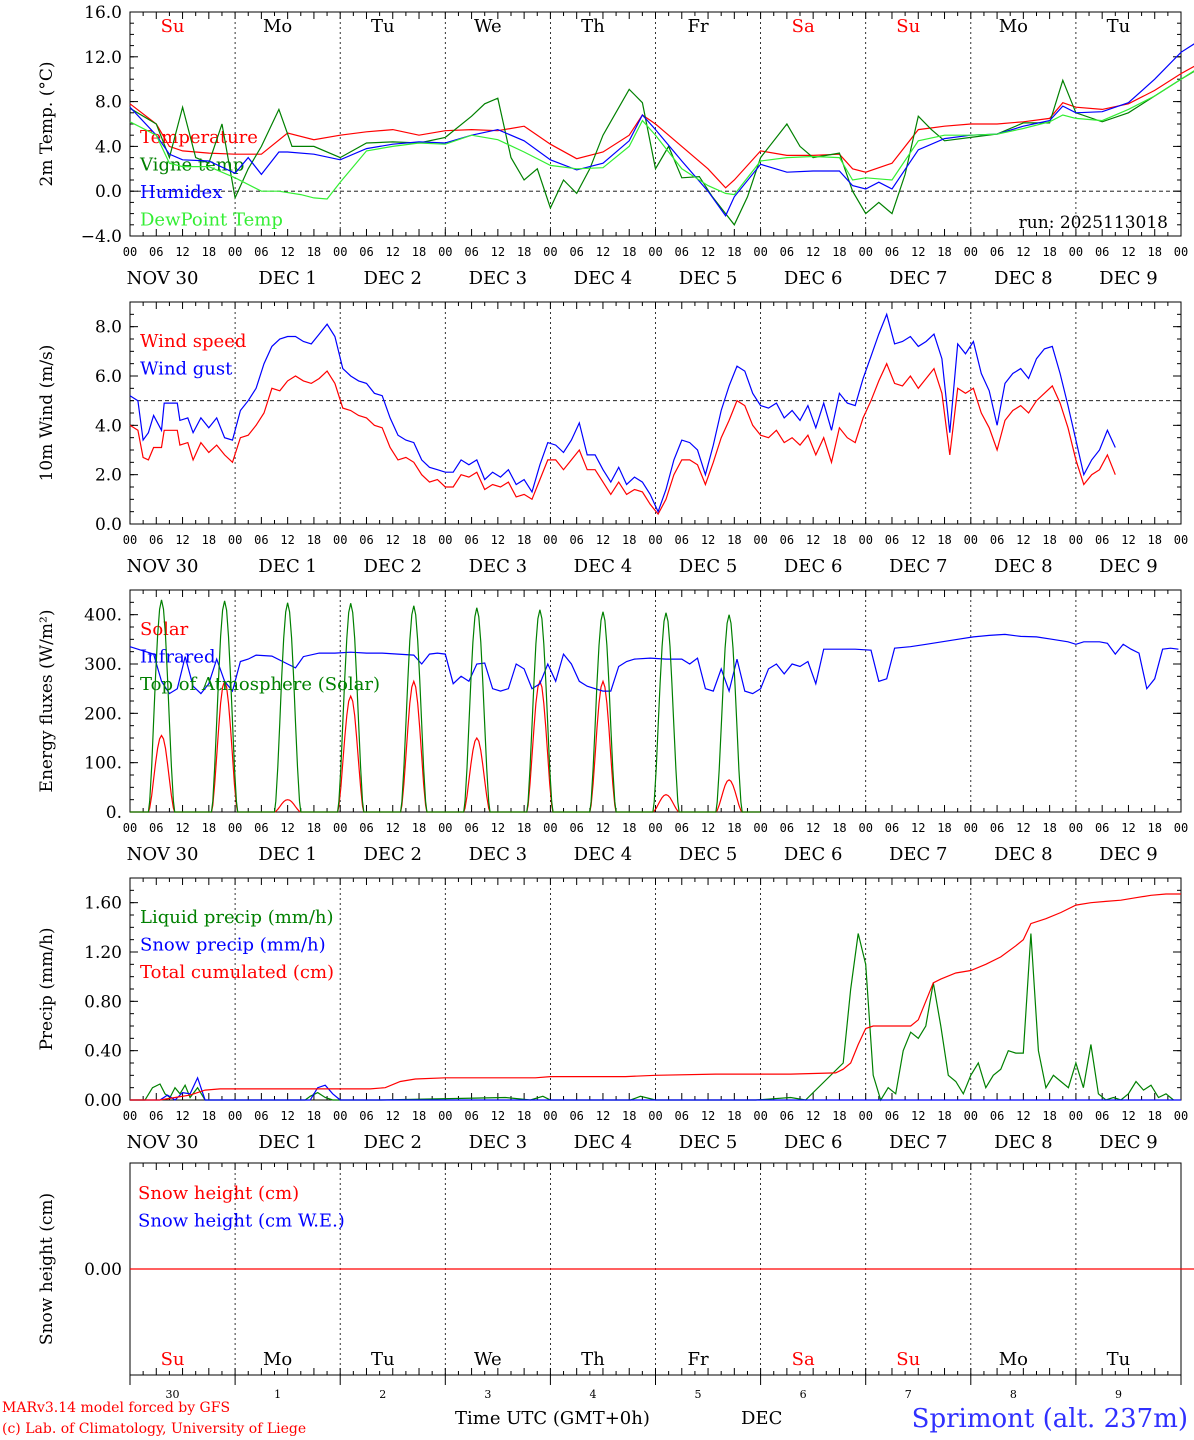  Describe the element at coordinates (488, 26) in the screenshot. I see `day-name: We` at that location.